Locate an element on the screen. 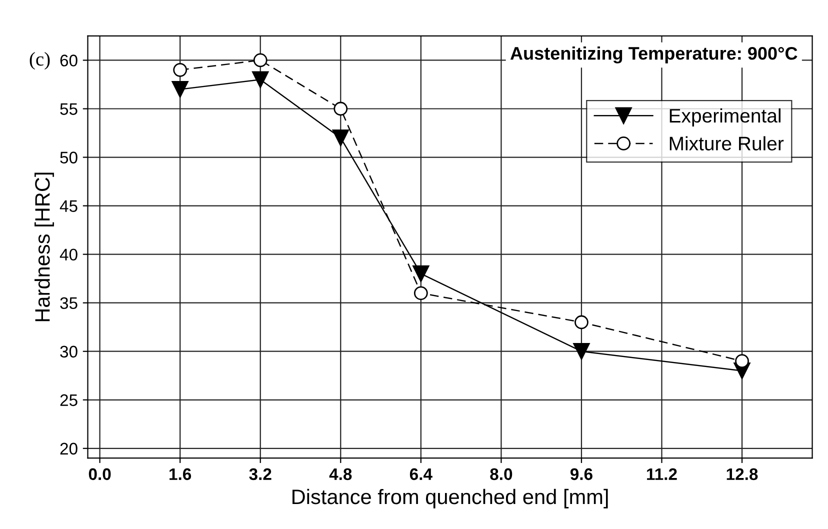 The image size is (828, 529). text: (c) is located at coordinates (40, 61).